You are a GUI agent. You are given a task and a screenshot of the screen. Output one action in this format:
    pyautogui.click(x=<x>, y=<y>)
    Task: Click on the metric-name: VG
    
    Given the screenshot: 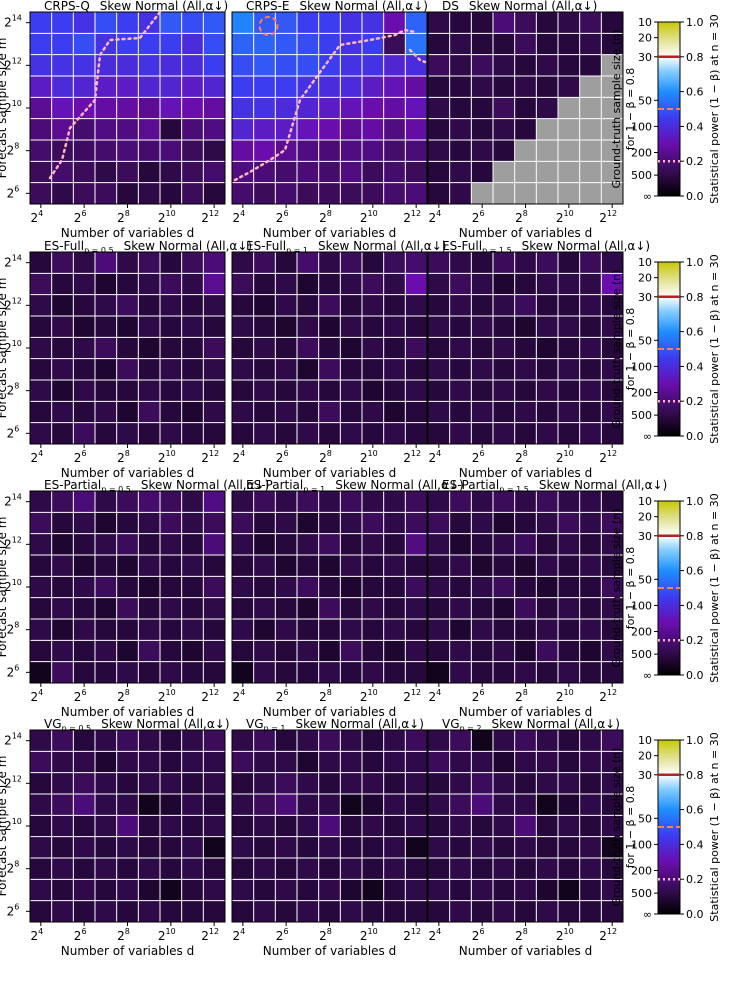 What is the action you would take?
    pyautogui.click(x=53, y=724)
    